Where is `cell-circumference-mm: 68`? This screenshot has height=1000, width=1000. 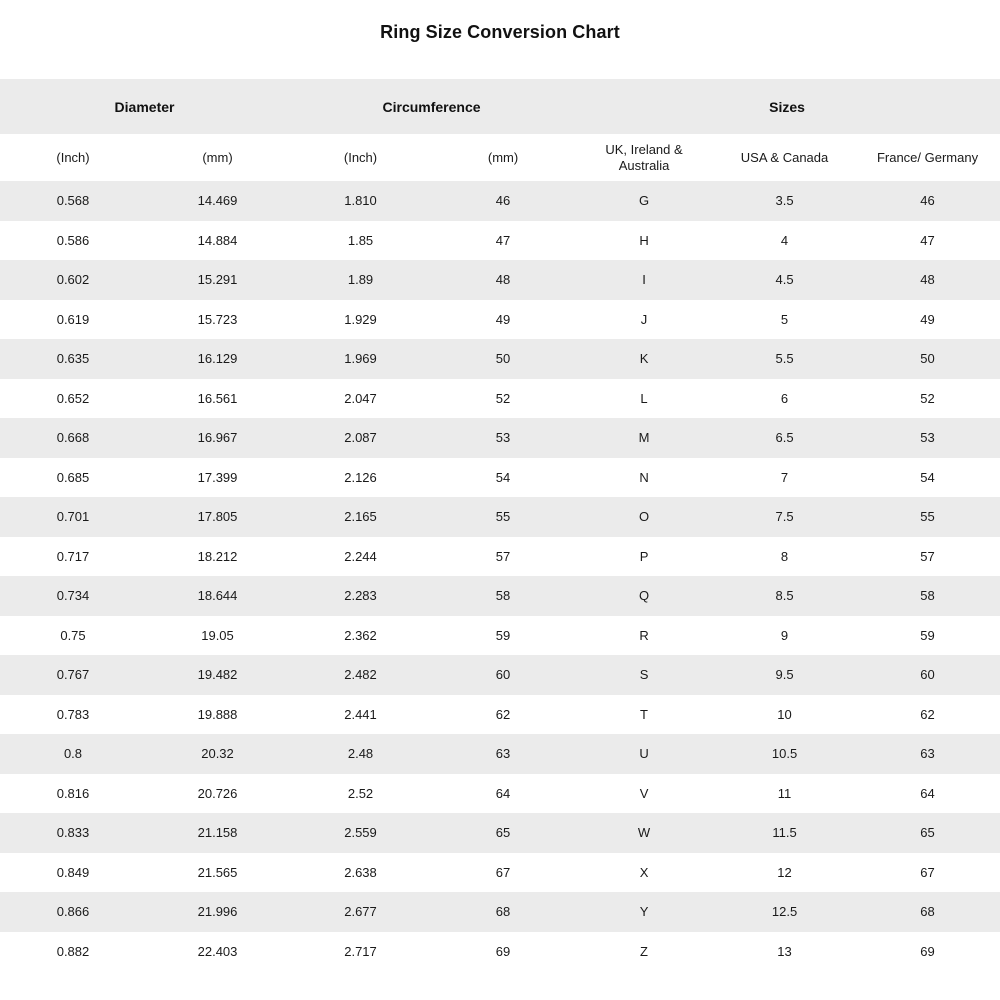 cell-circumference-mm: 68 is located at coordinates (503, 912).